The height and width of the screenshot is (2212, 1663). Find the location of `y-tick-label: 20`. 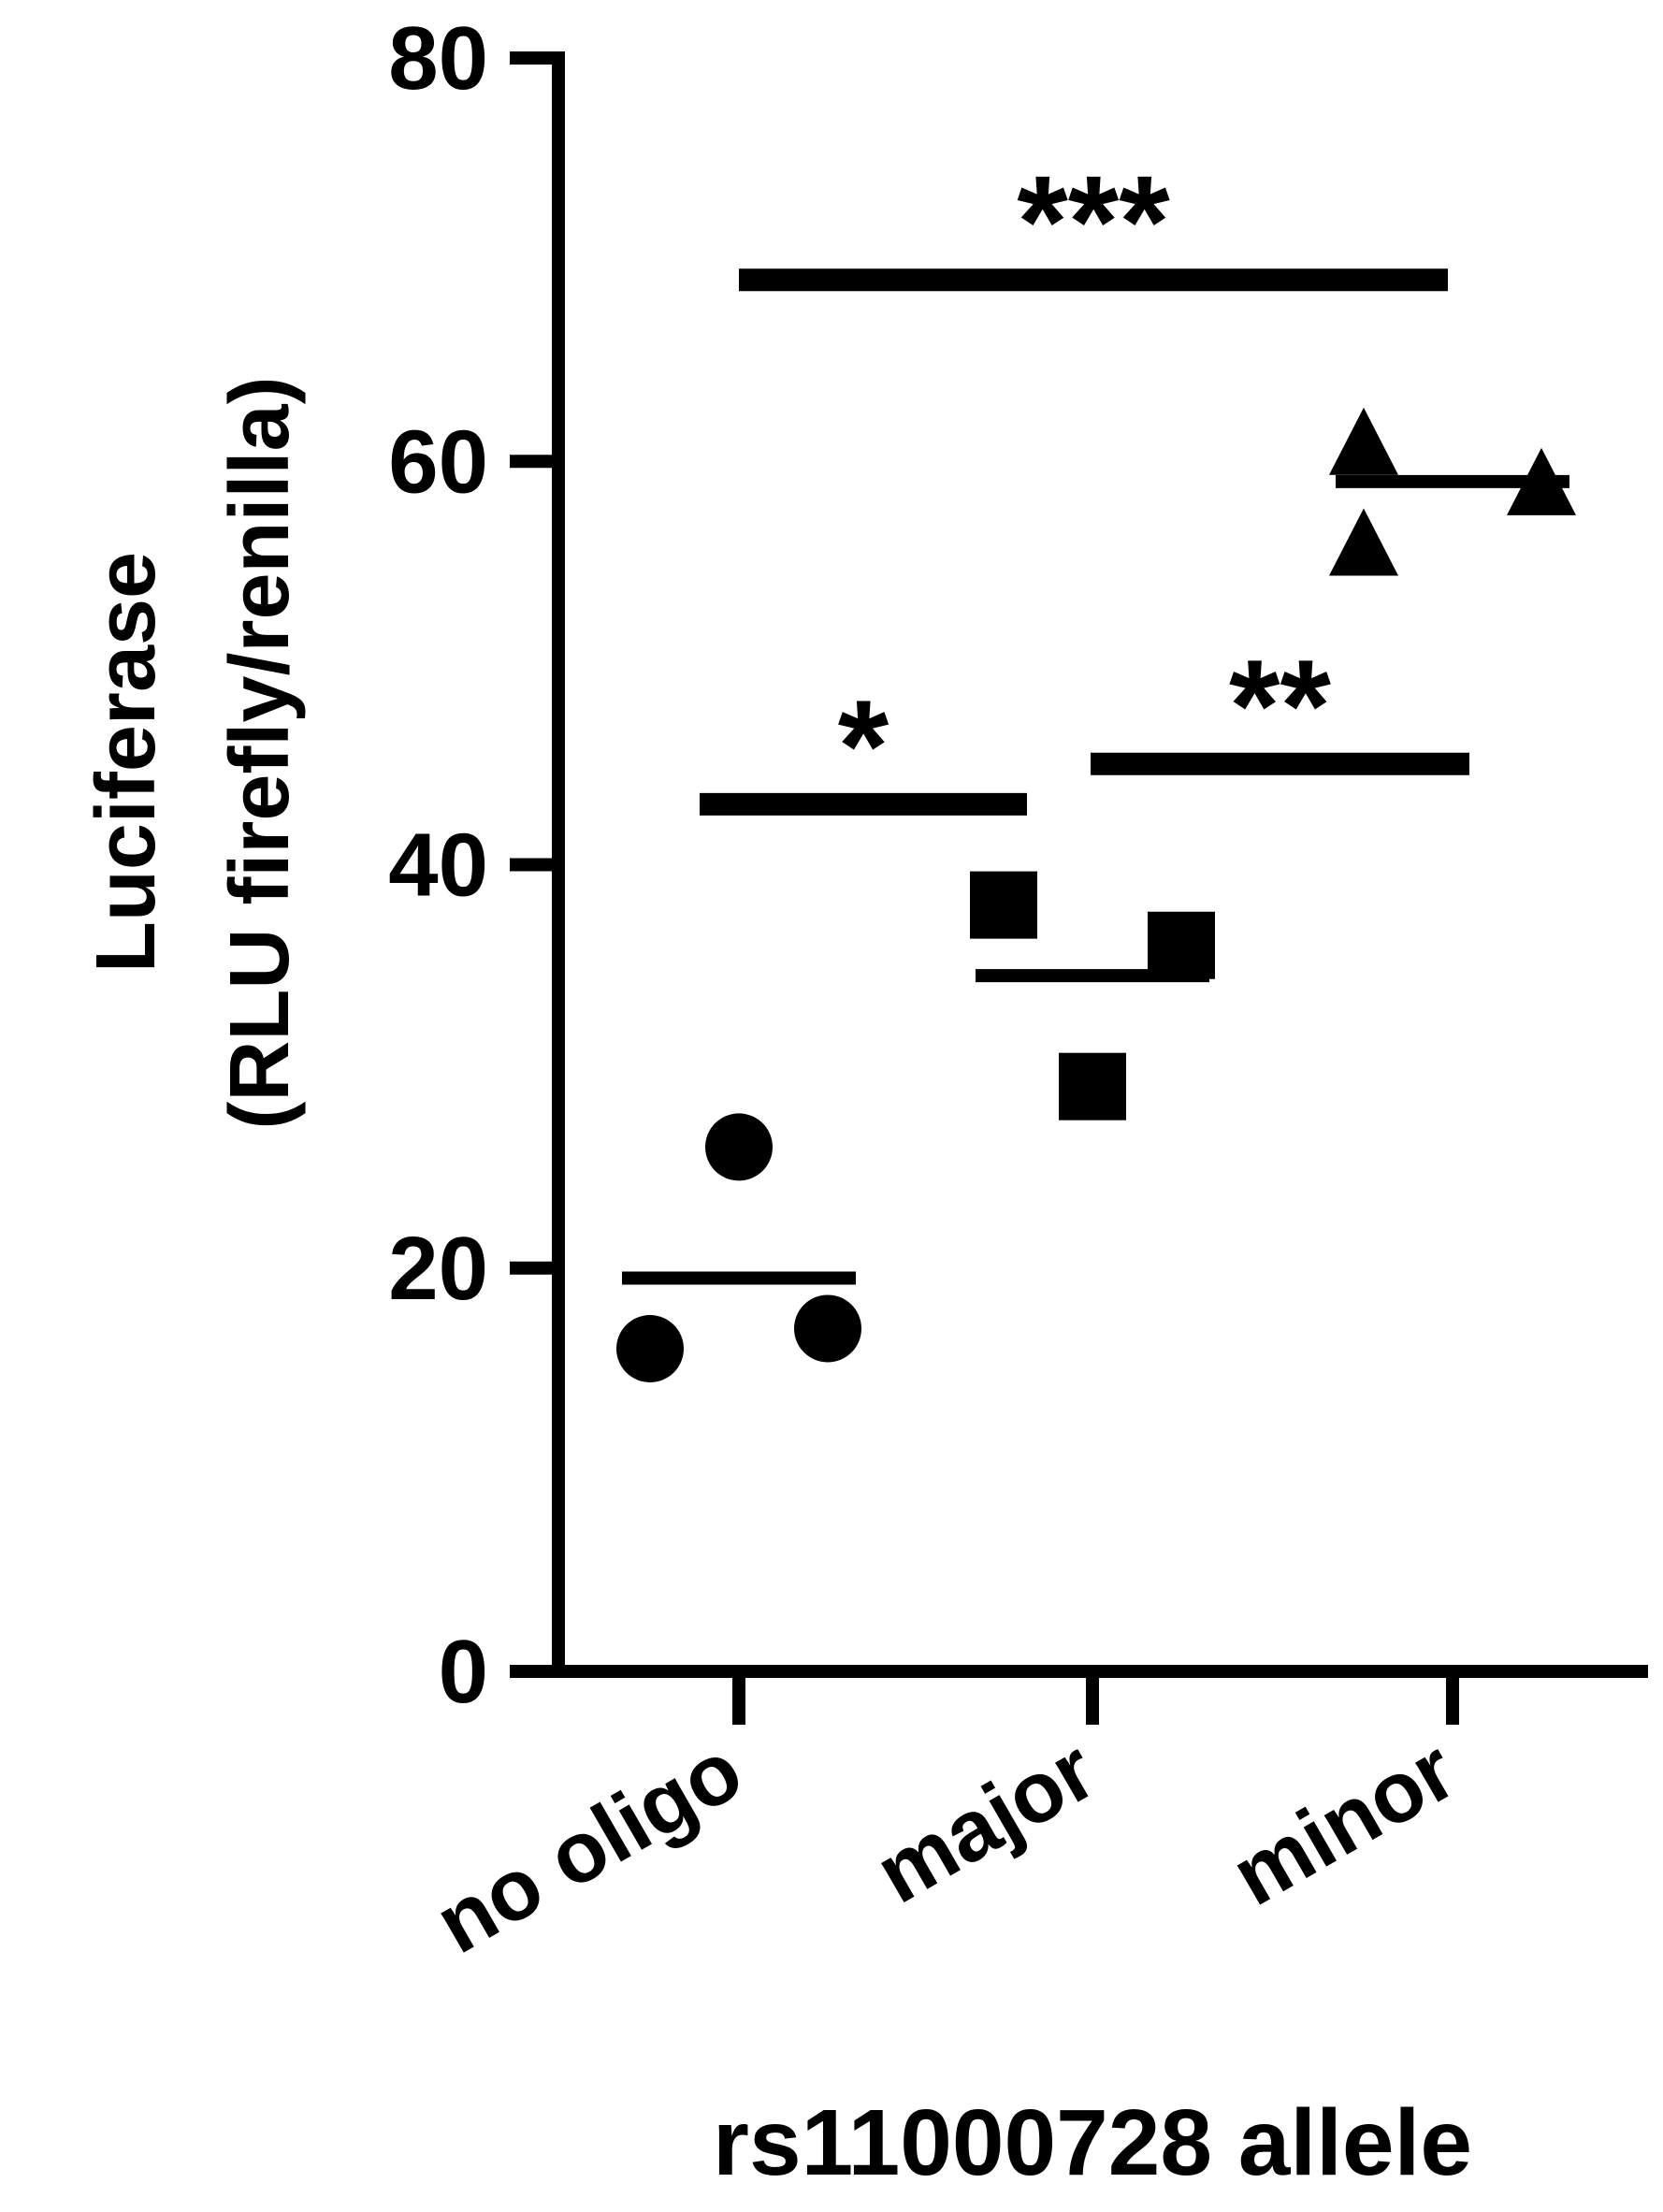

y-tick-label: 20 is located at coordinates (438, 1269).